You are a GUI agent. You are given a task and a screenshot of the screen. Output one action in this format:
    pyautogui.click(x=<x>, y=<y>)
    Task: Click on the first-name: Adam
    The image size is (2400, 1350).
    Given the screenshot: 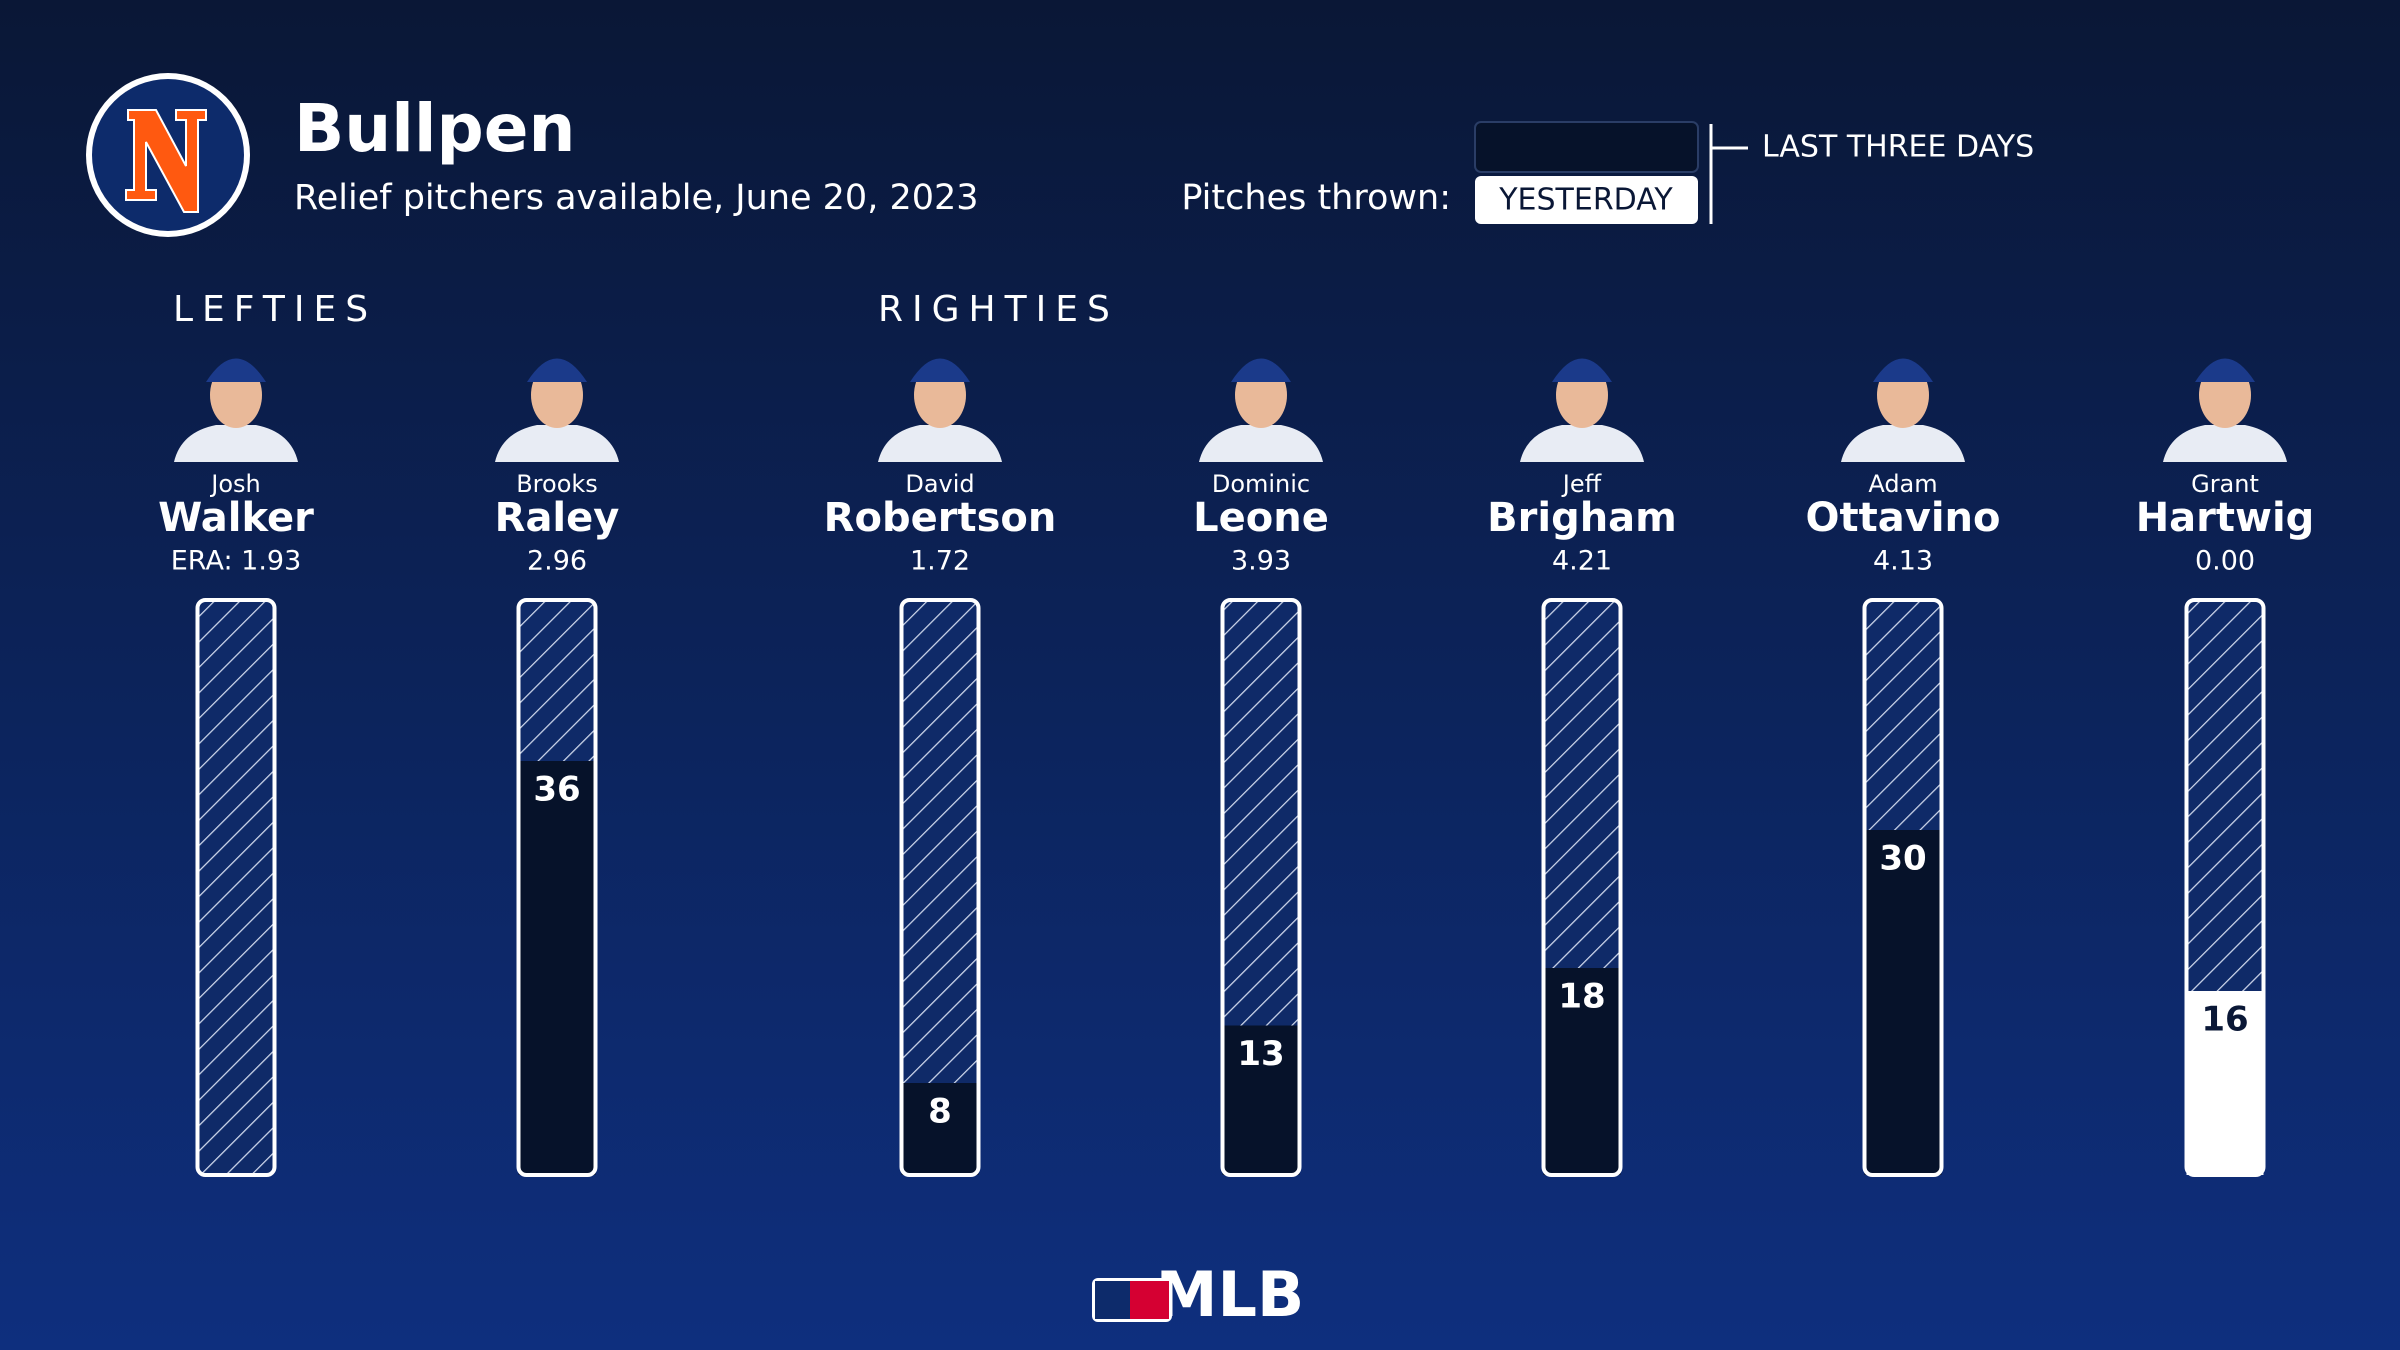 What is the action you would take?
    pyautogui.click(x=1902, y=484)
    